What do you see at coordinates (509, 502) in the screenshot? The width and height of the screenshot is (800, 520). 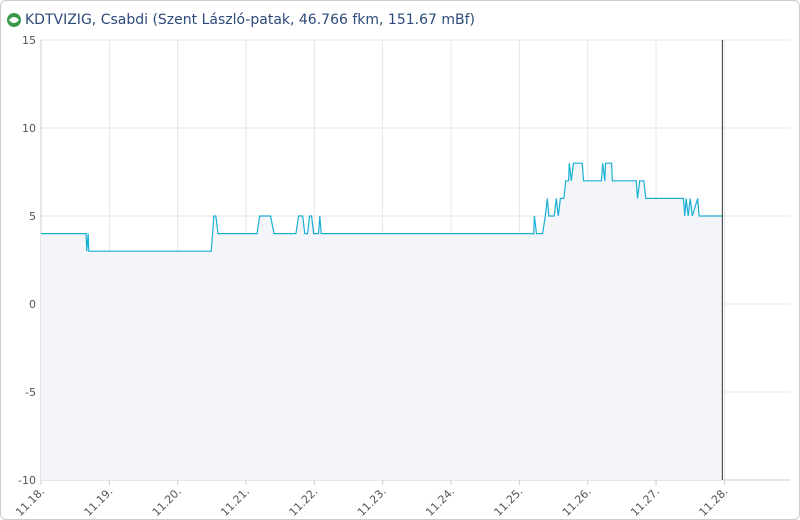 I see `x-tick-label: 11.25.` at bounding box center [509, 502].